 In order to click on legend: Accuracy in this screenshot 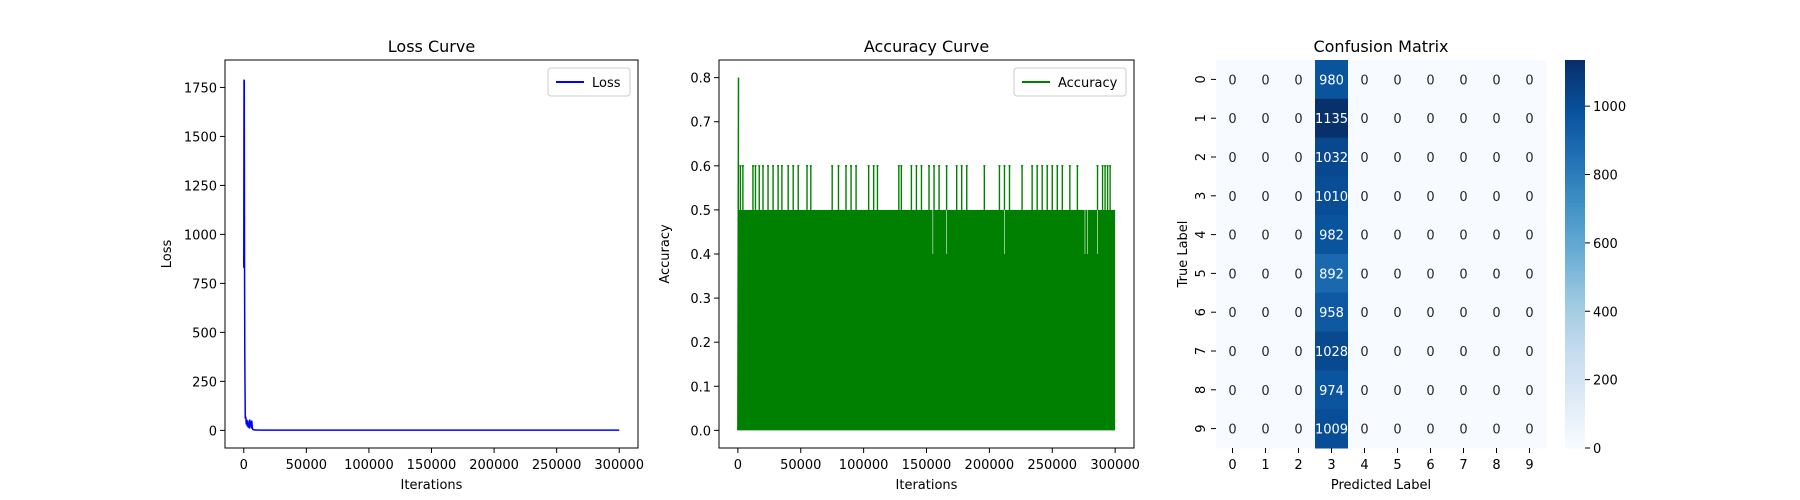, I will do `click(1070, 82)`.